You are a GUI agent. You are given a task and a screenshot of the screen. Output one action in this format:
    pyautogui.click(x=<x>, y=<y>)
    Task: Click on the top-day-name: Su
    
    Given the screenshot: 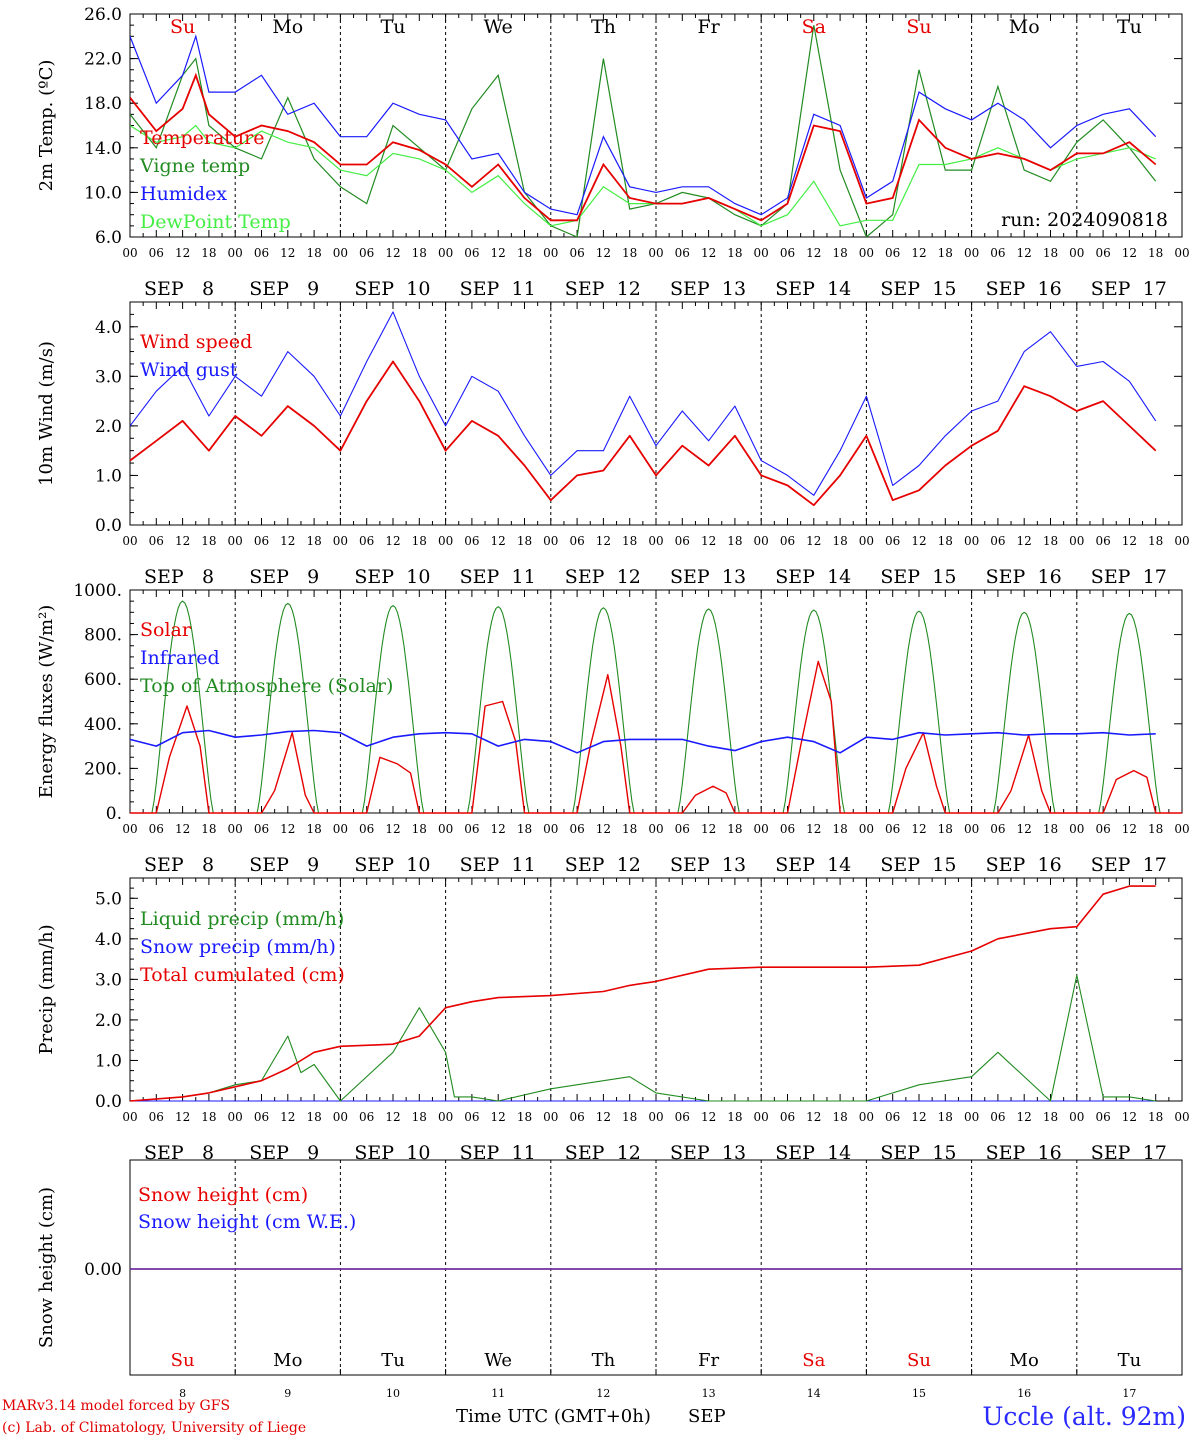 What is the action you would take?
    pyautogui.click(x=918, y=27)
    